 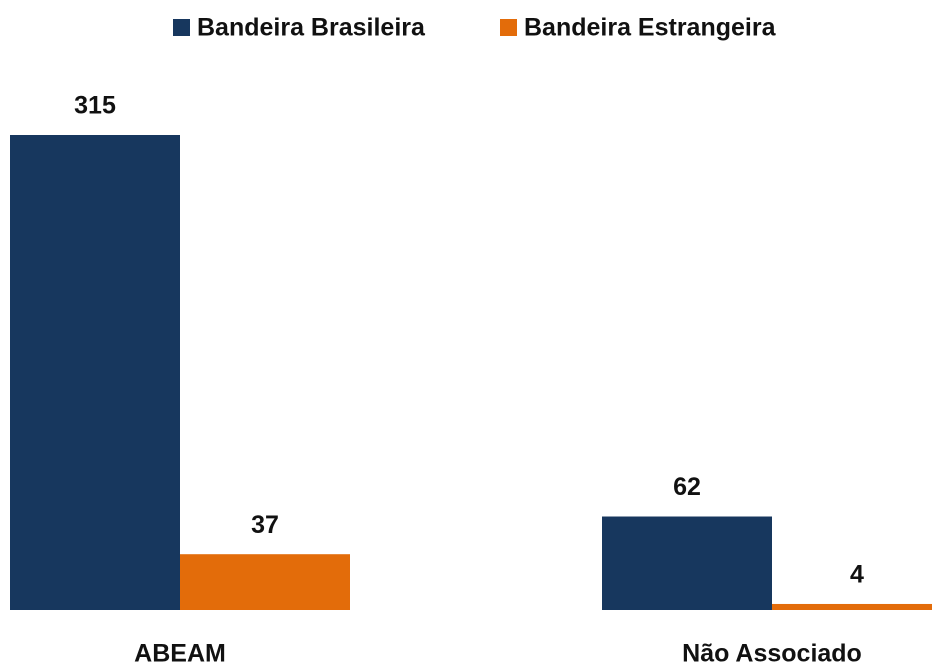 What do you see at coordinates (95, 106) in the screenshot?
I see `data-label: 315` at bounding box center [95, 106].